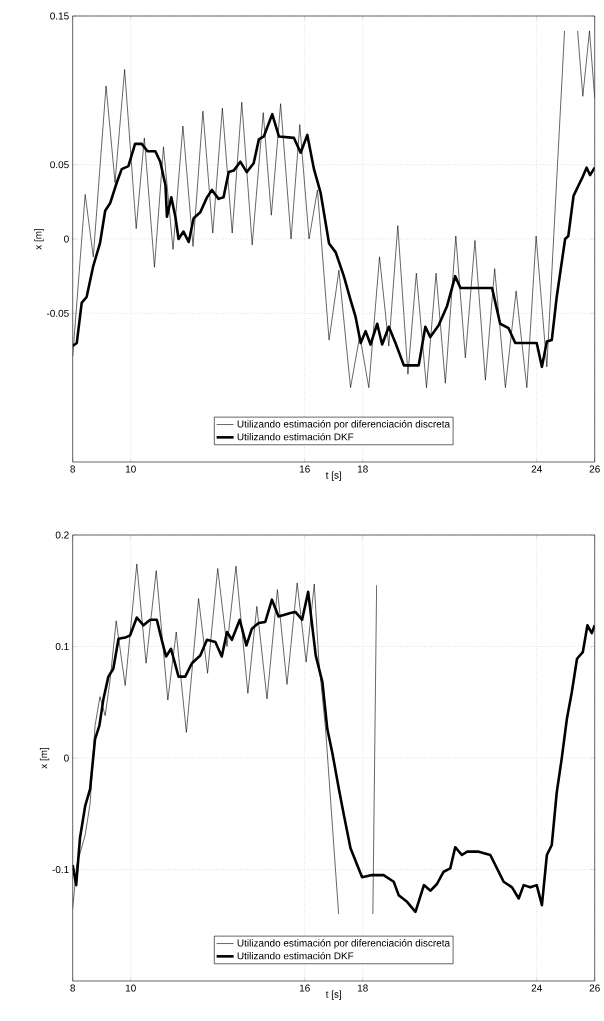 The image size is (604, 1021). What do you see at coordinates (62, 535) in the screenshot?
I see `y-tick-label: 0.2` at bounding box center [62, 535].